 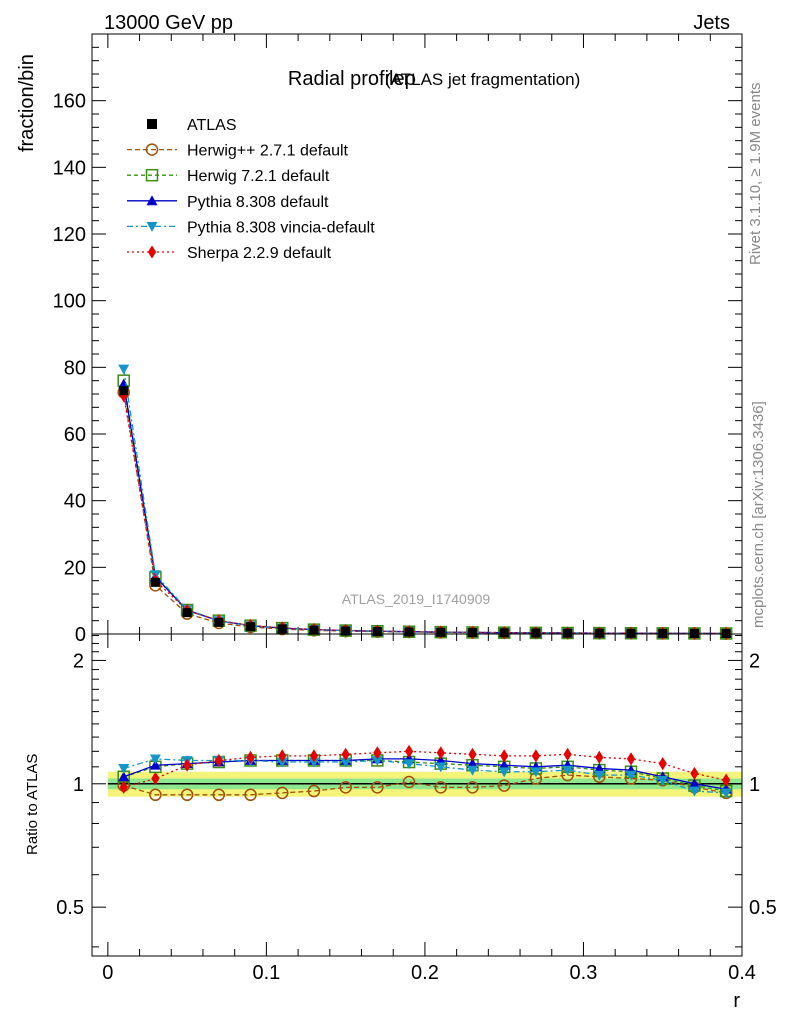 I want to click on mcplots-credit-label: mcplots.cern.ch [arXiv:1306.3436], so click(x=758, y=514).